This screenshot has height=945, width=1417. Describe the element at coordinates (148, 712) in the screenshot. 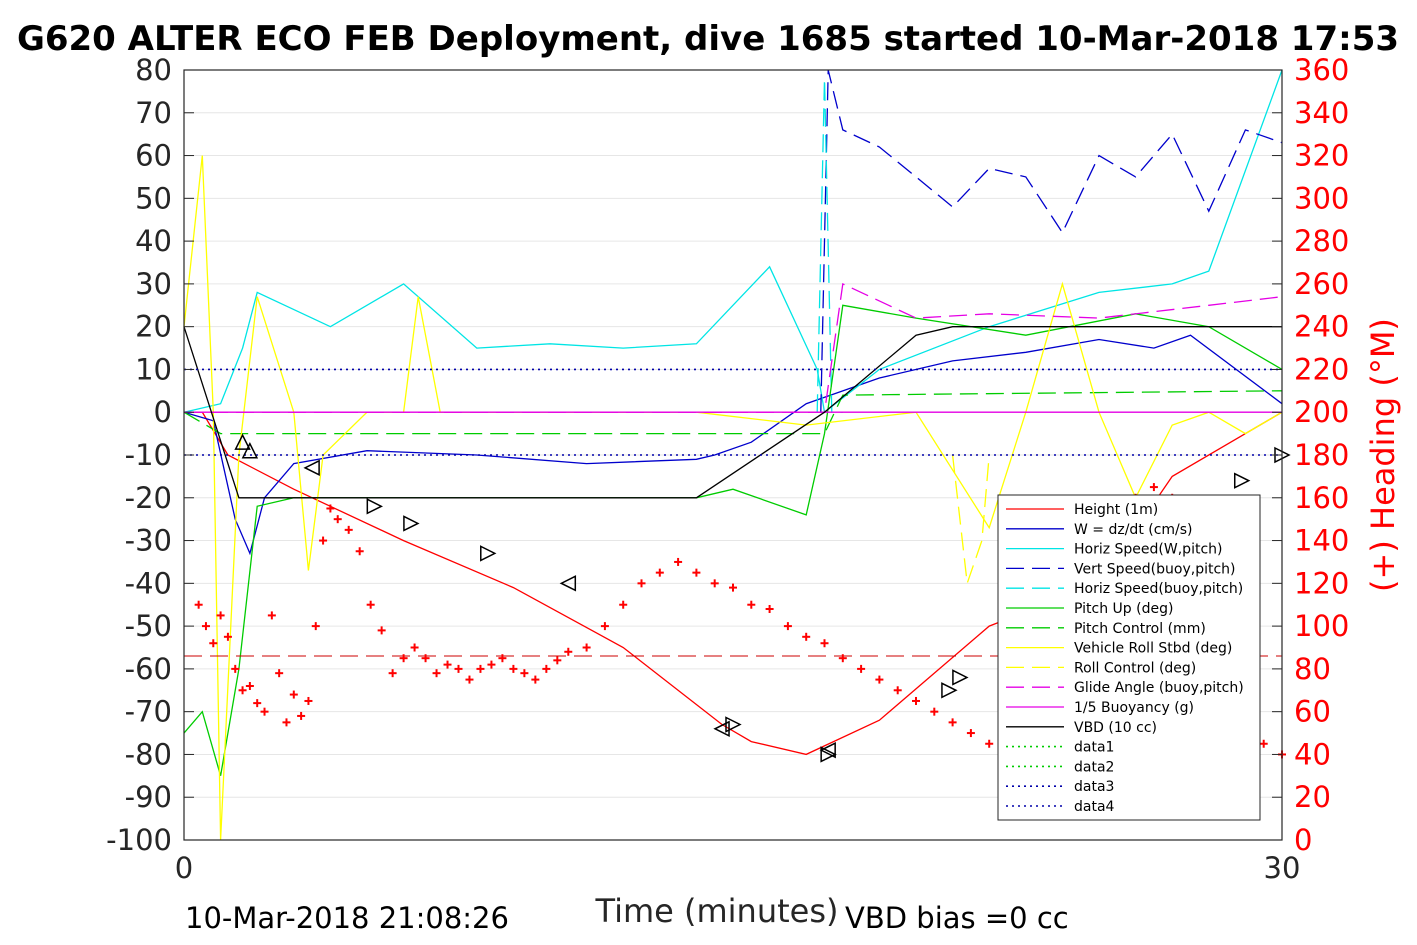

I see `y-tick-label: -70` at that location.